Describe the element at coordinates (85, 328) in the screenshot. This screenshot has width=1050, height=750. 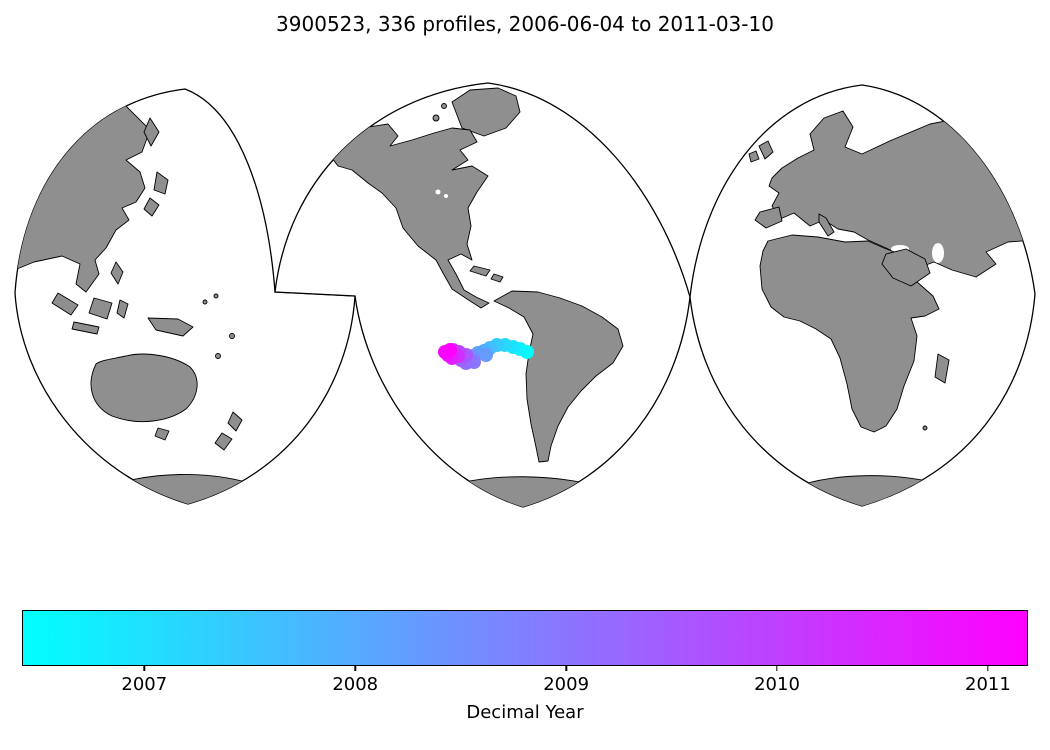
I see `land-java` at that location.